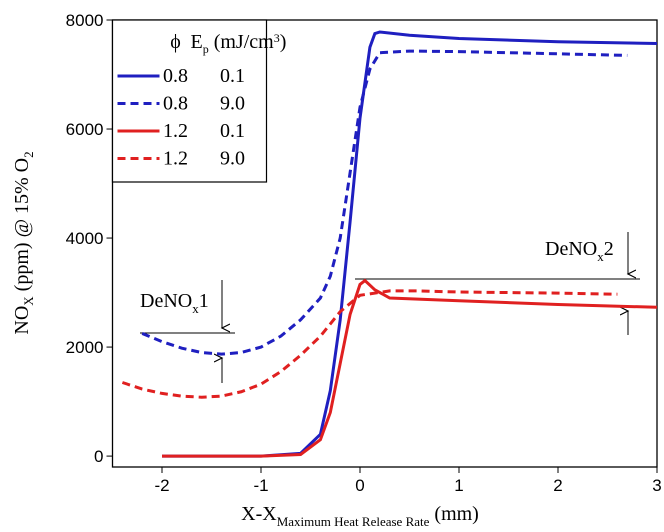 The image size is (664, 532). Describe the element at coordinates (85, 20) in the screenshot. I see `y-tick-label: 8000` at that location.